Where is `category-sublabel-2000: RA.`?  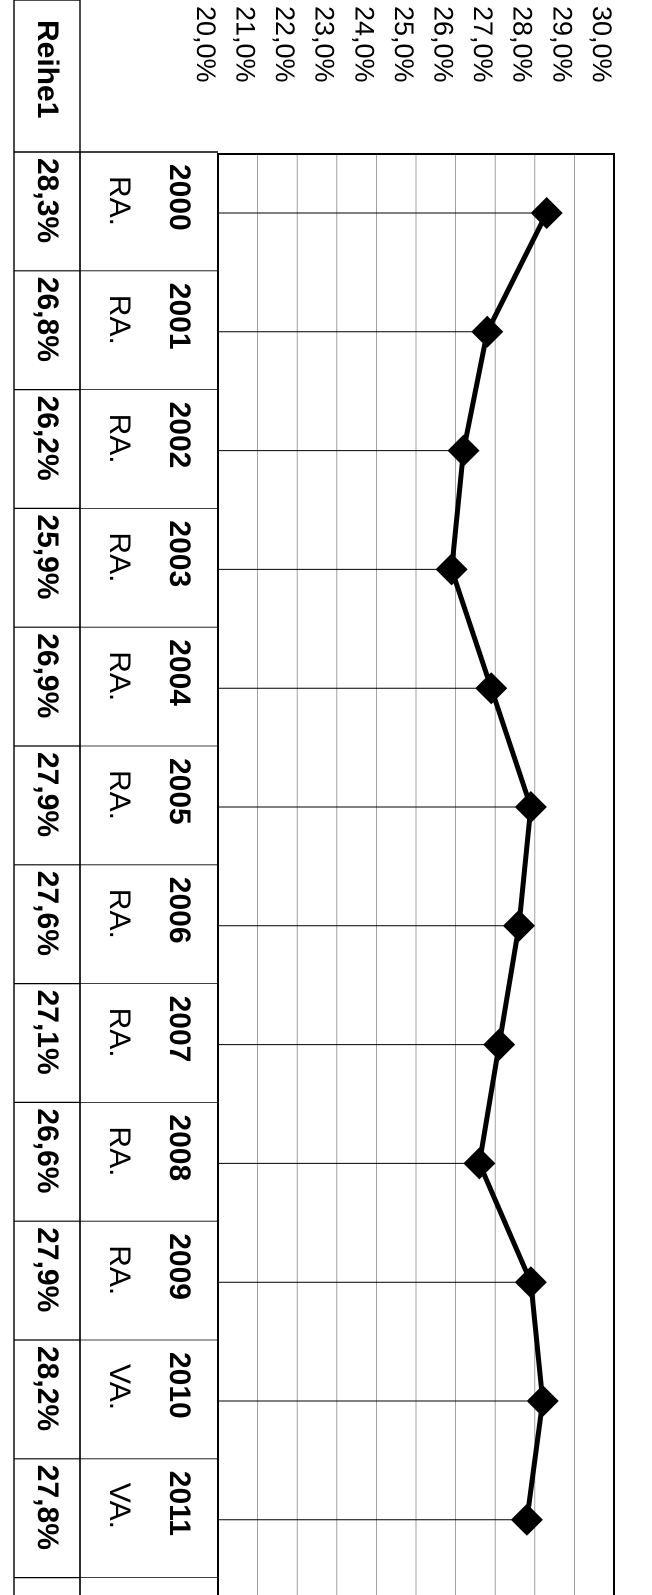
category-sublabel-2000: RA. is located at coordinates (119, 201).